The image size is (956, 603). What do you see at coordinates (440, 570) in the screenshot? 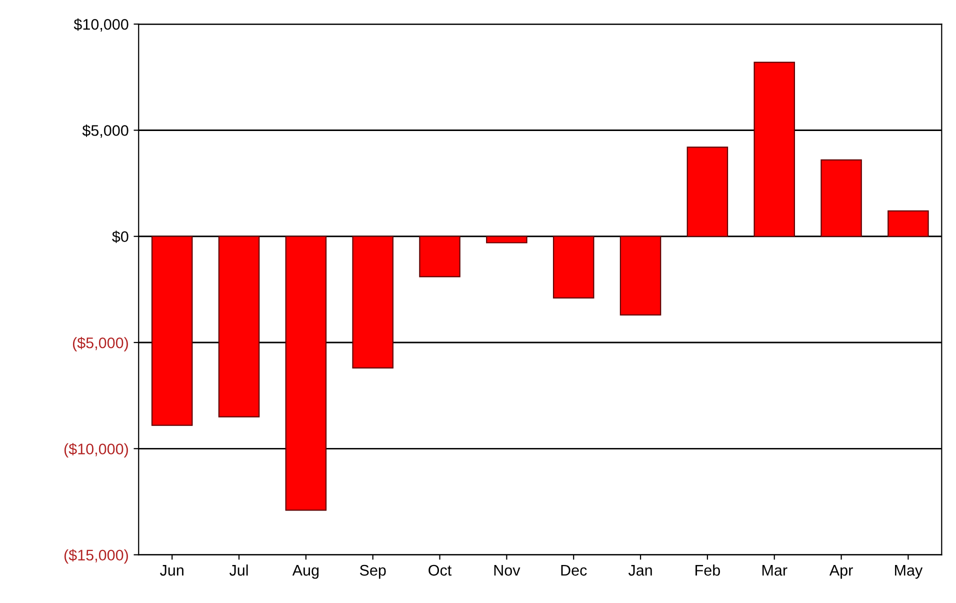
I see `x-tick-label: Oct` at bounding box center [440, 570].